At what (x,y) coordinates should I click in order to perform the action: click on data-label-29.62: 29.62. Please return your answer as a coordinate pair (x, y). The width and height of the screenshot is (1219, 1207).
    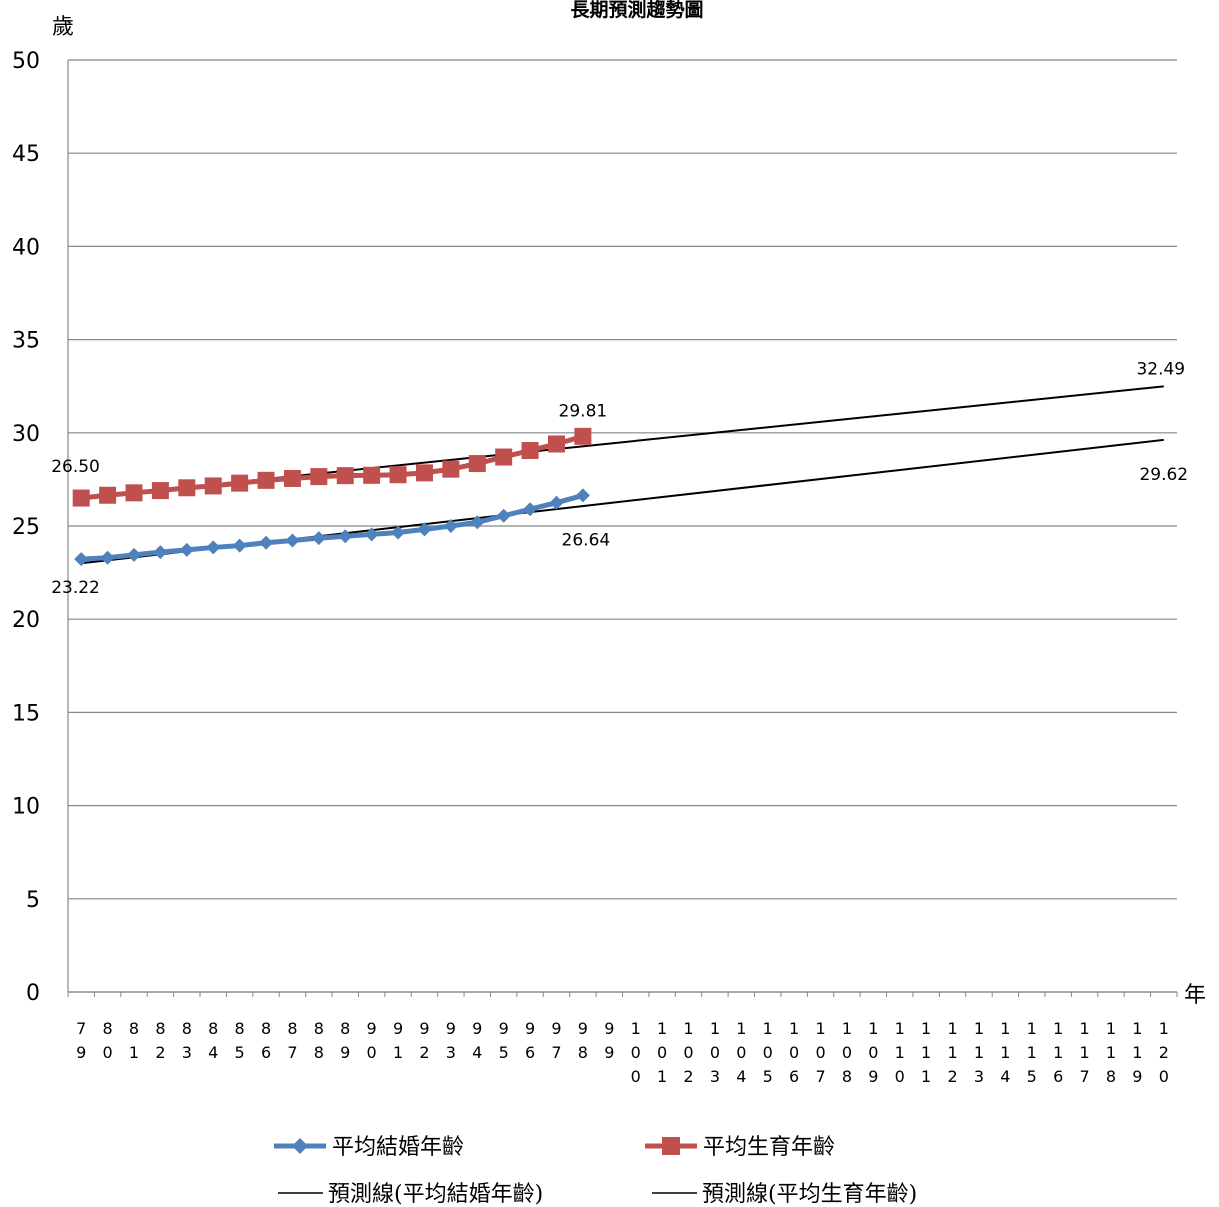
    Looking at the image, I should click on (1163, 475).